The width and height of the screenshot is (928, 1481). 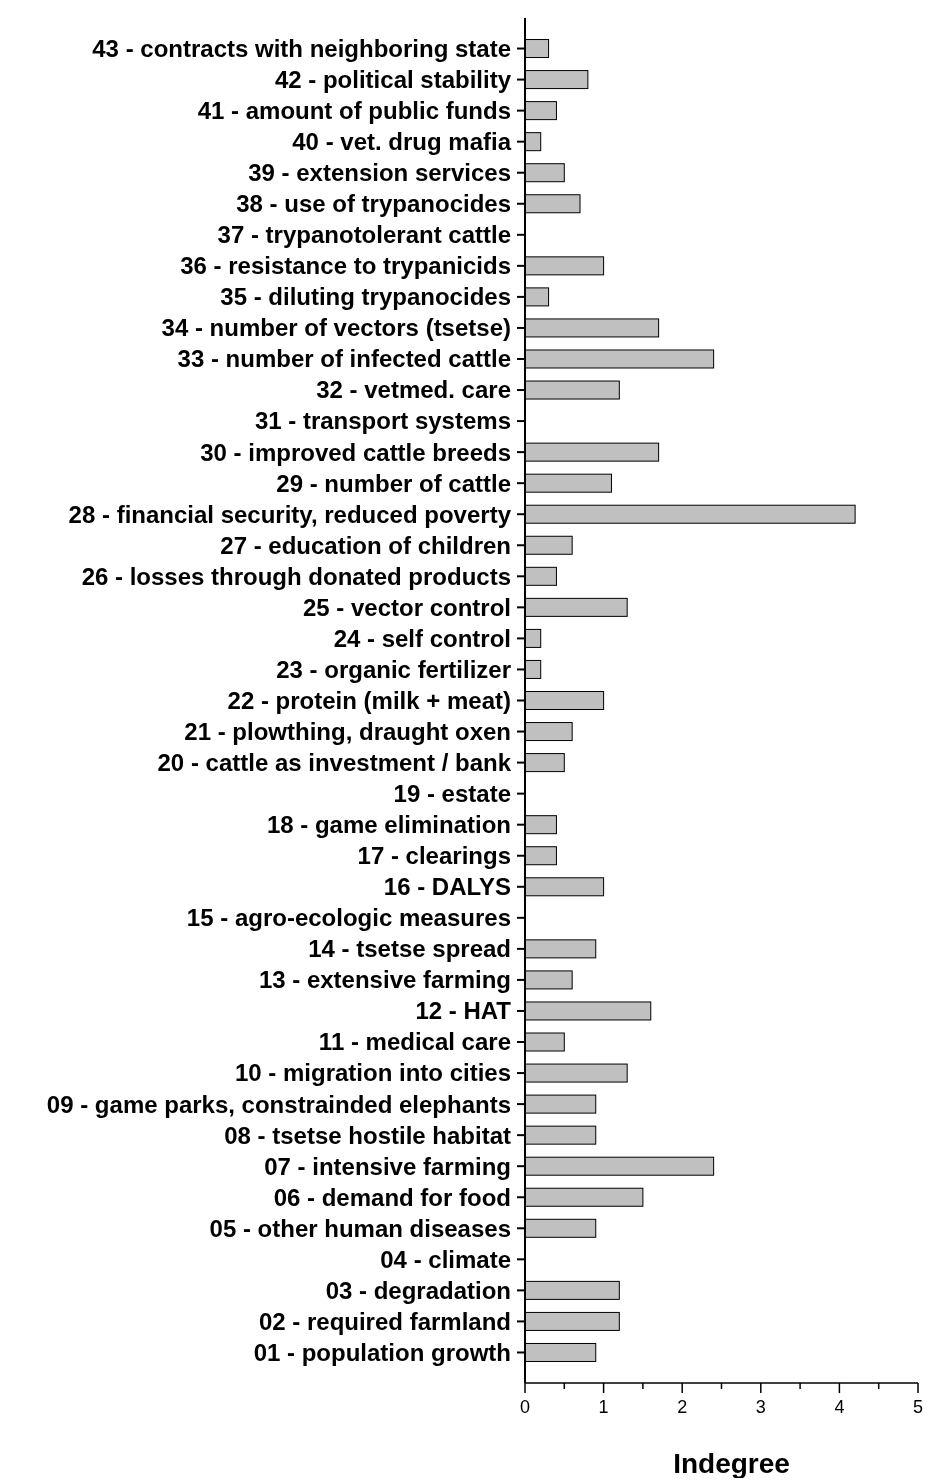 I want to click on y-tick-label: 09 - game parks, constrainded elephants, so click(x=278, y=1104).